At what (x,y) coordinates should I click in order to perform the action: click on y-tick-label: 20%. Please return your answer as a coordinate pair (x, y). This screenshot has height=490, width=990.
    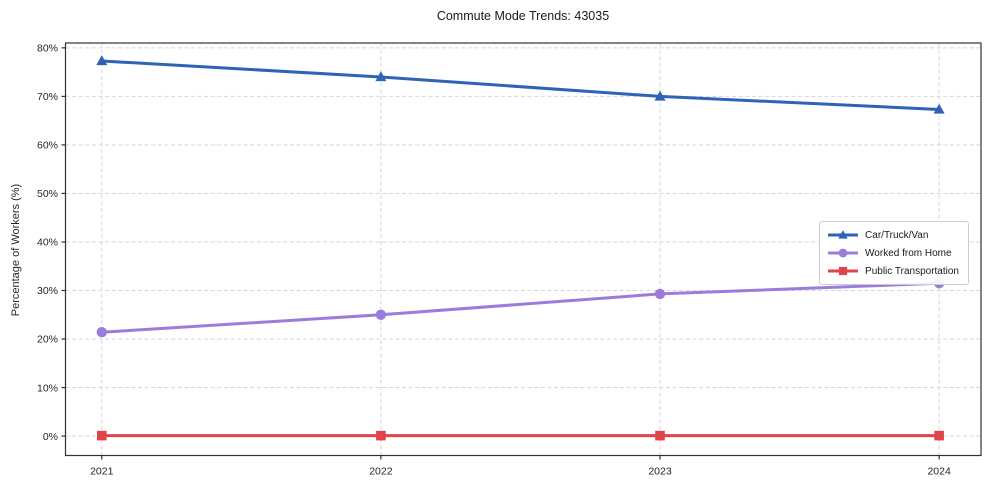
    Looking at the image, I should click on (47, 340).